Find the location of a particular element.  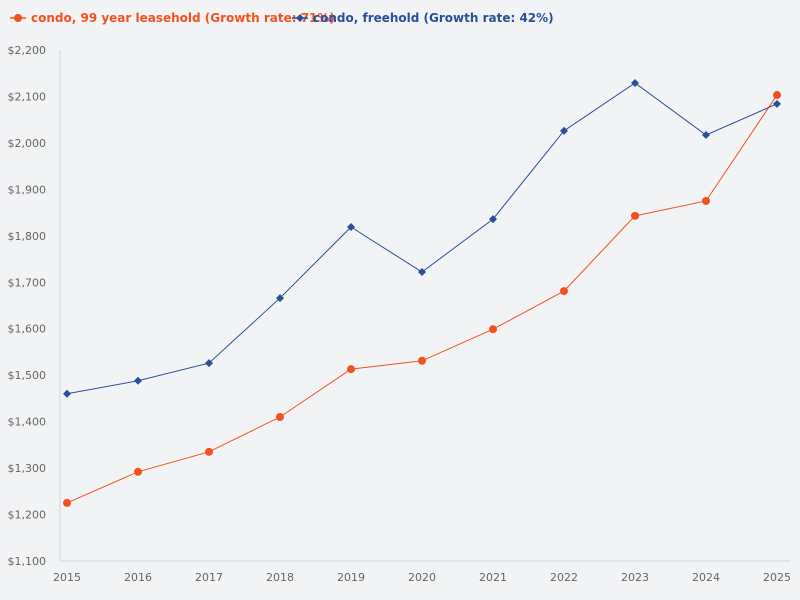

y-tick-label: $1,500 is located at coordinates (27, 375).